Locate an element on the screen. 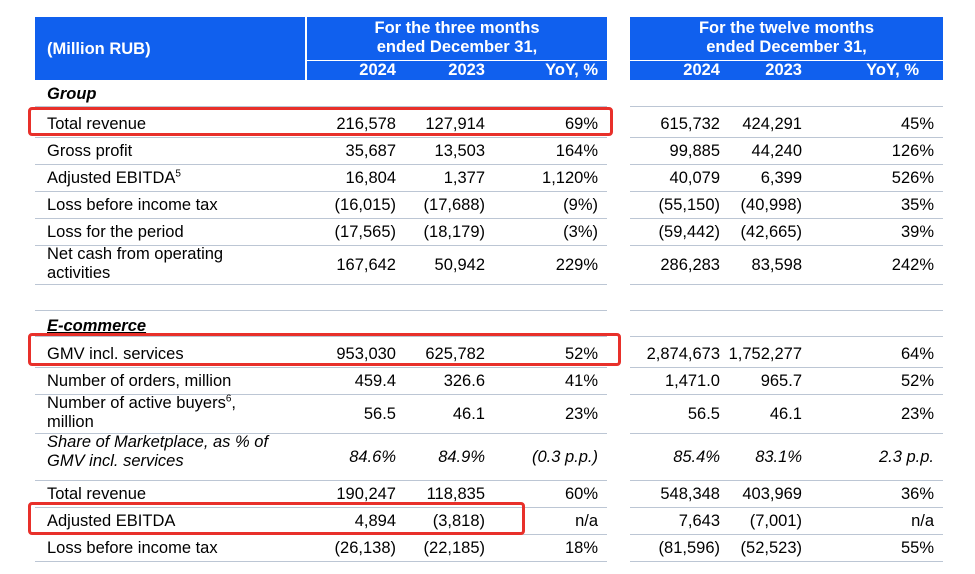 Image resolution: width=975 pixels, height=574 pixels. cell-y-2023: 424,291 is located at coordinates (772, 124).